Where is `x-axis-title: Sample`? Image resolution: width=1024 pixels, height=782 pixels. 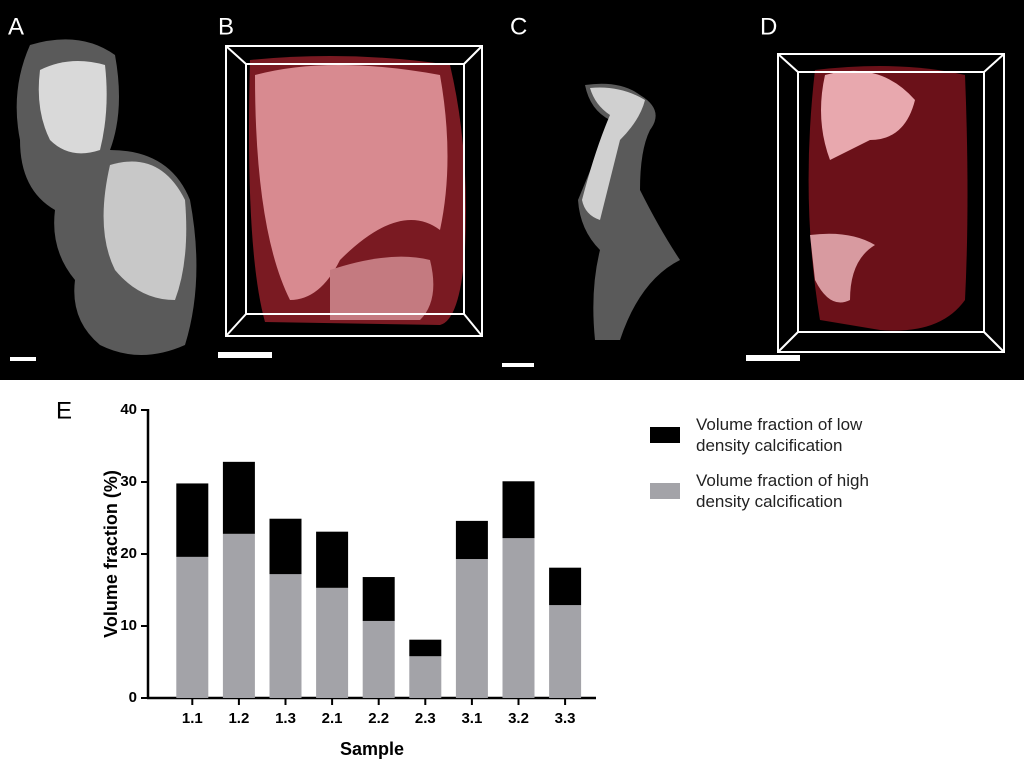
x-axis-title: Sample is located at coordinates (372, 749).